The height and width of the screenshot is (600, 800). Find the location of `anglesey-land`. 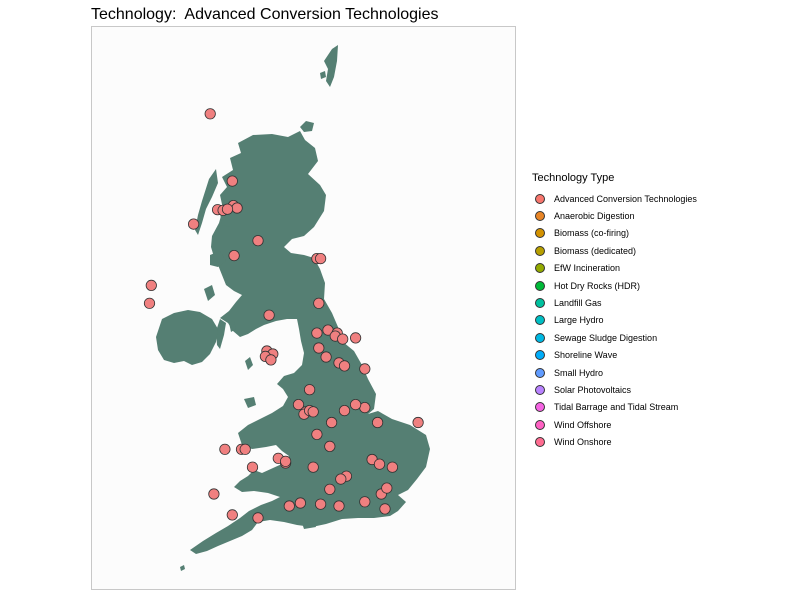

anglesey-land is located at coordinates (250, 402).